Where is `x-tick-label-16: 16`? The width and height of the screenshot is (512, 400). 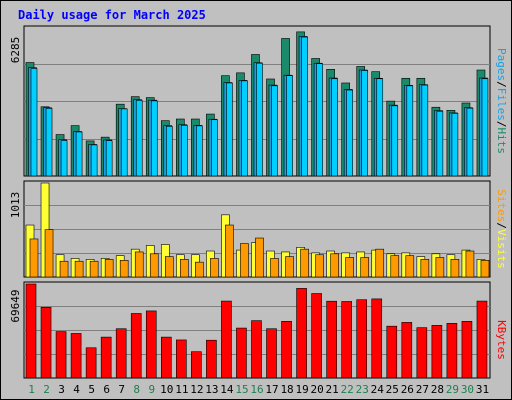
x-tick-label-16: 16 is located at coordinates (256, 389).